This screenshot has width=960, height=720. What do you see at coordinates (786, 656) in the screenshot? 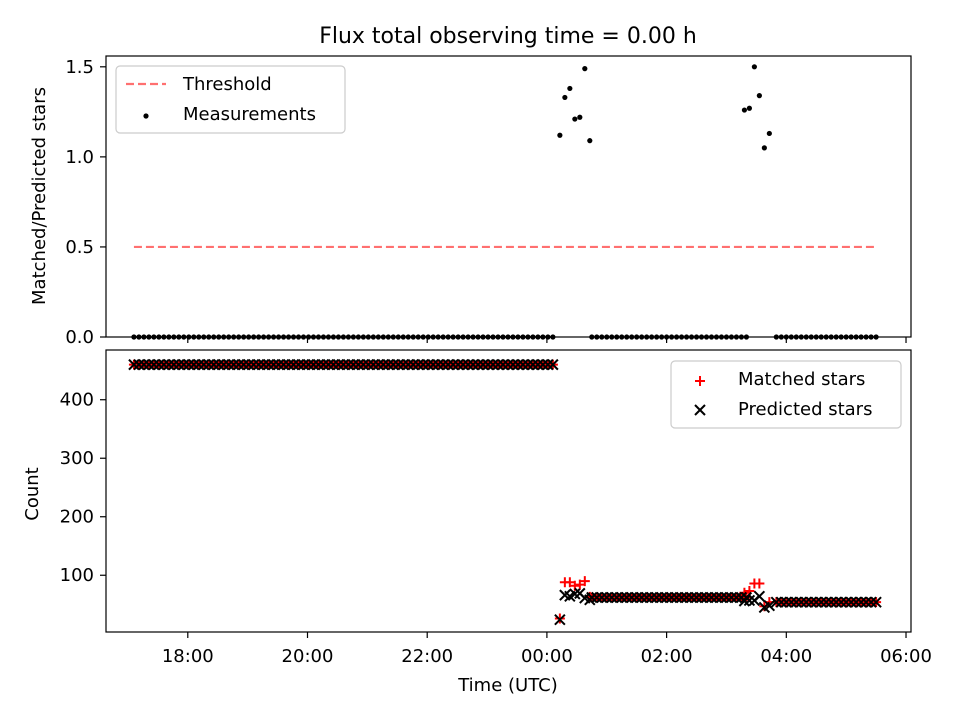
I see `x-tick-label: 04:00` at bounding box center [786, 656].